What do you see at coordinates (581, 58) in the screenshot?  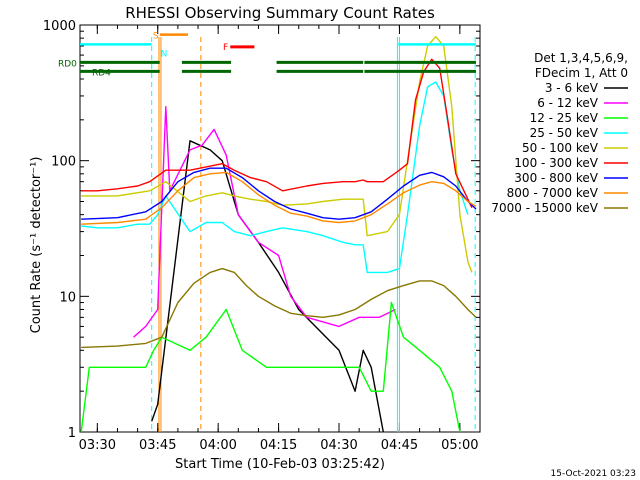 I see `legend-header-line: Det 1,3,4,5,6,9,` at bounding box center [581, 58].